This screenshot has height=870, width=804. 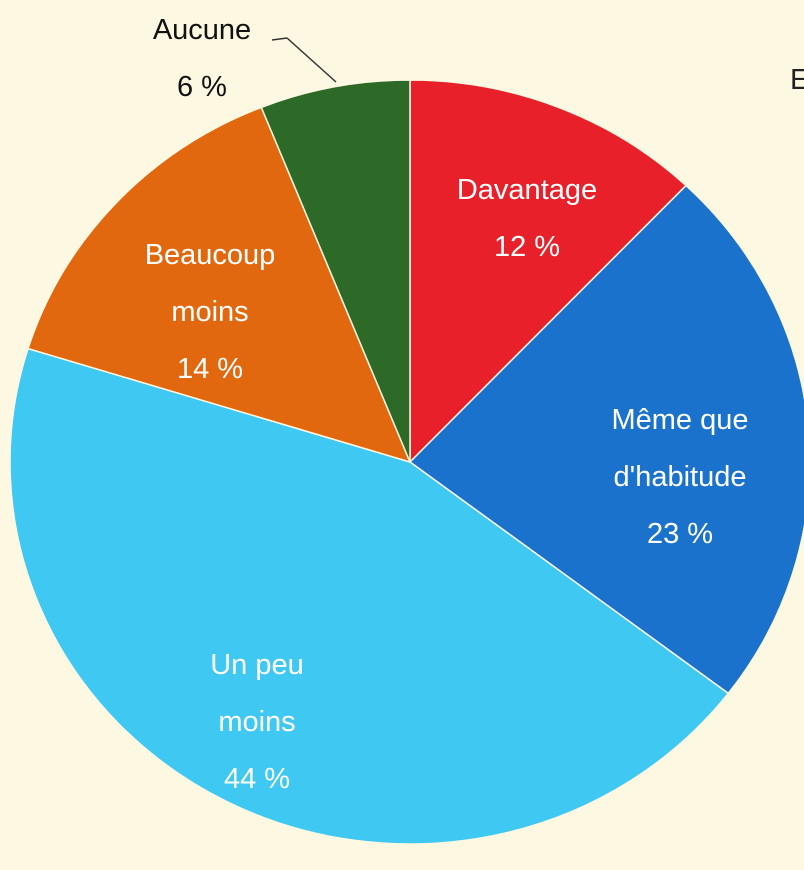 What do you see at coordinates (527, 247) in the screenshot?
I see `value-label: 12 %` at bounding box center [527, 247].